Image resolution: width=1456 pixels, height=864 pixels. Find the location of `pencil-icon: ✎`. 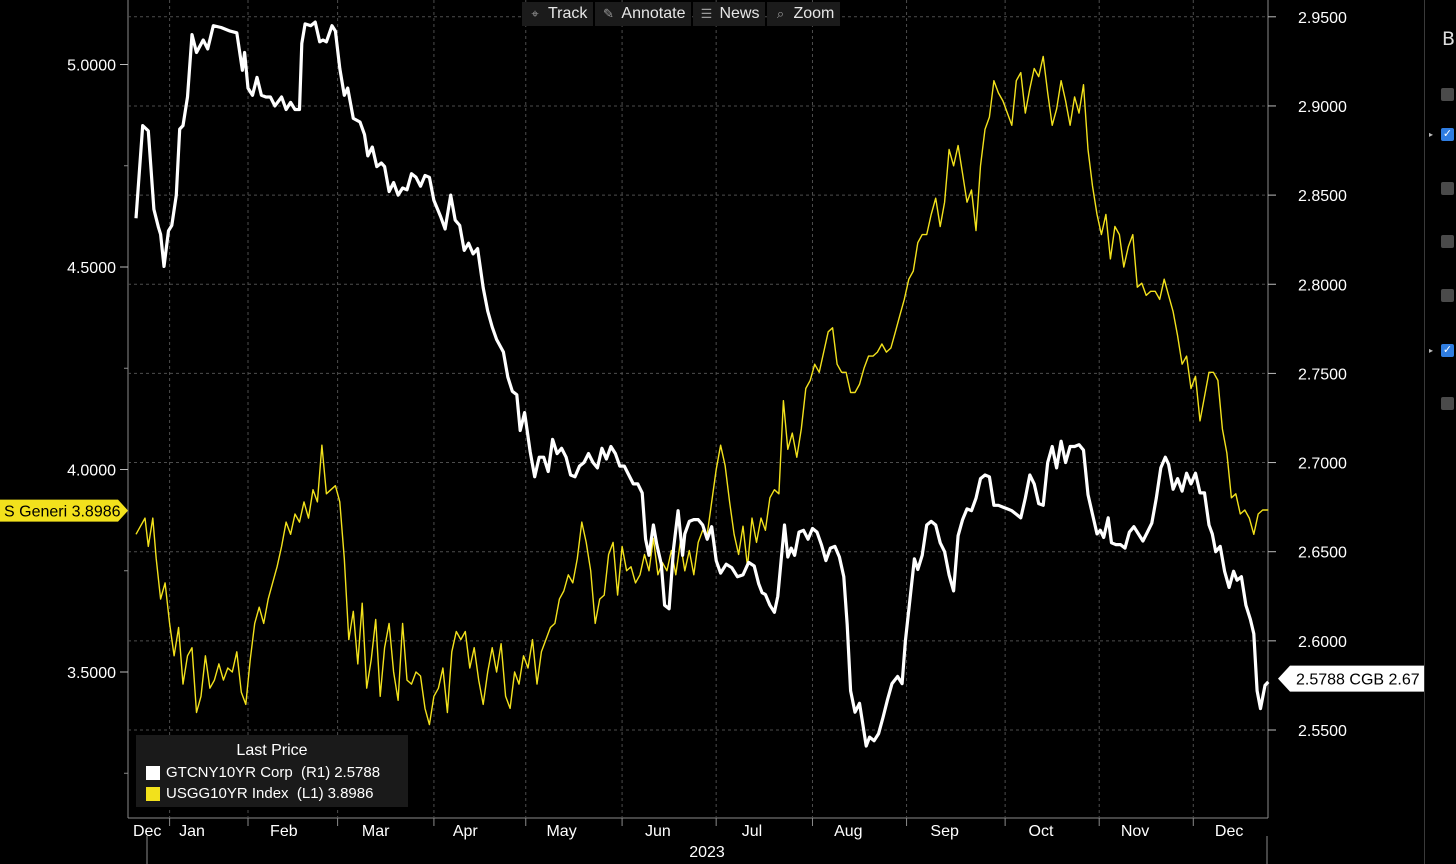

pencil-icon: ✎ is located at coordinates (608, 13).